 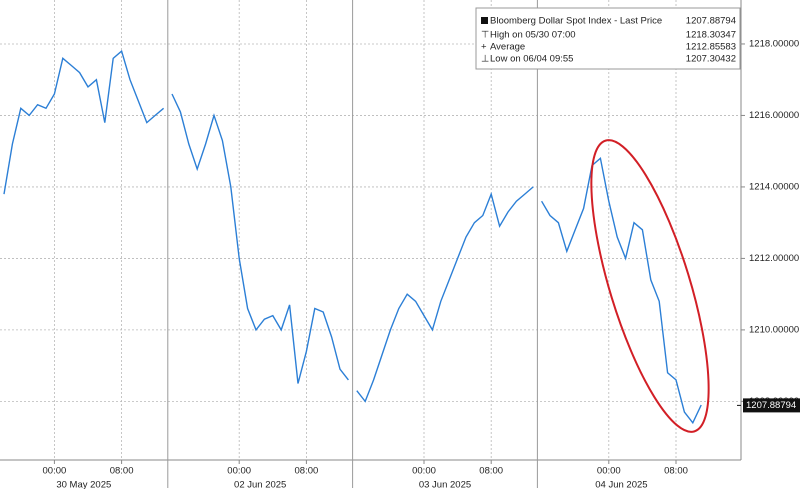 What do you see at coordinates (507, 47) in the screenshot?
I see `legend-label: Average` at bounding box center [507, 47].